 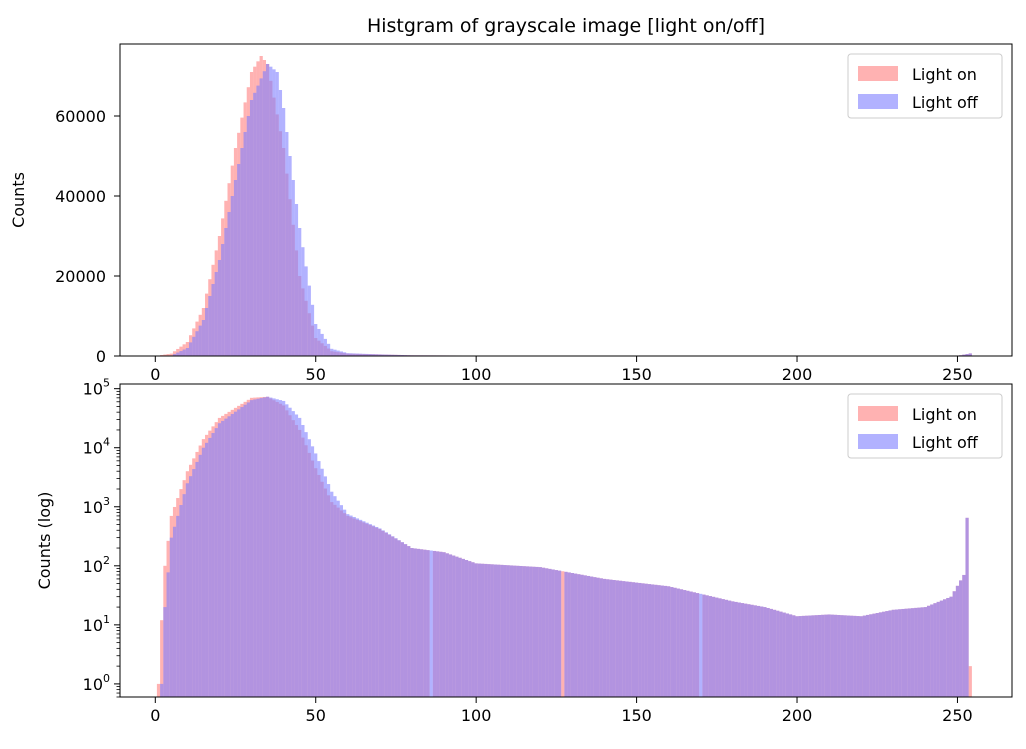 What do you see at coordinates (945, 442) in the screenshot?
I see `legend-label: Light off` at bounding box center [945, 442].